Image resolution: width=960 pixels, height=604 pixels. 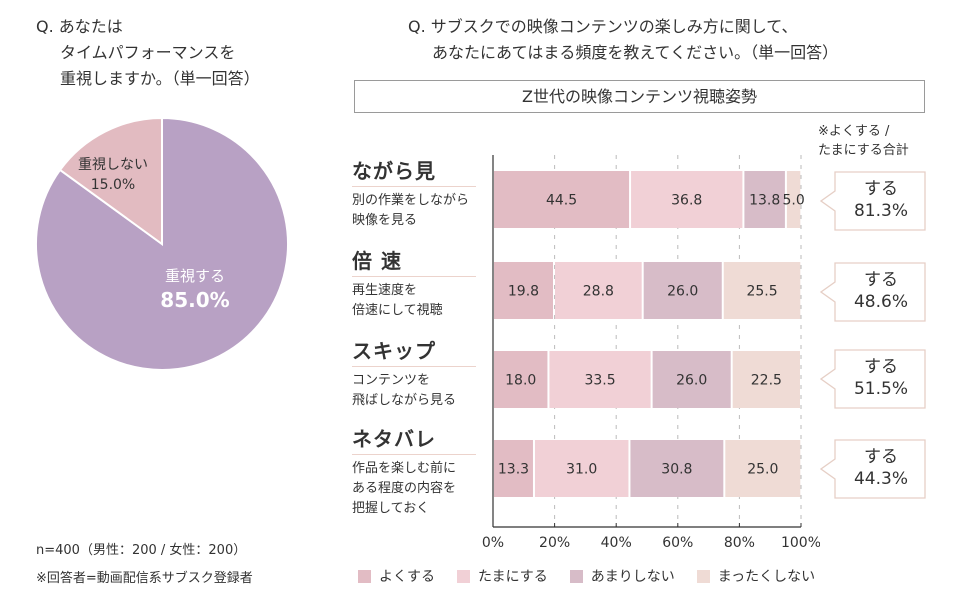 I want to click on x-tick-label: 20%, so click(x=554, y=543).